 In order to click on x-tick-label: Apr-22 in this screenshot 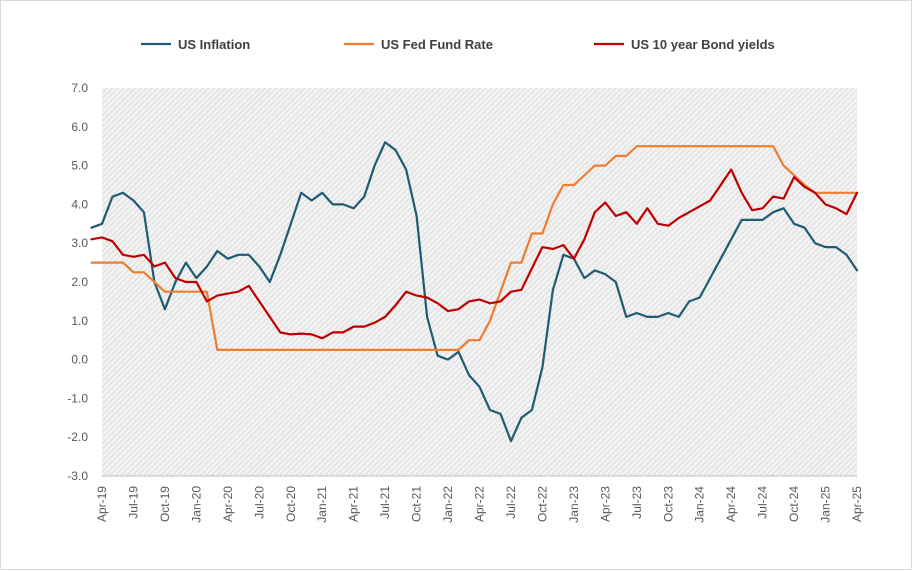, I will do `click(480, 504)`.